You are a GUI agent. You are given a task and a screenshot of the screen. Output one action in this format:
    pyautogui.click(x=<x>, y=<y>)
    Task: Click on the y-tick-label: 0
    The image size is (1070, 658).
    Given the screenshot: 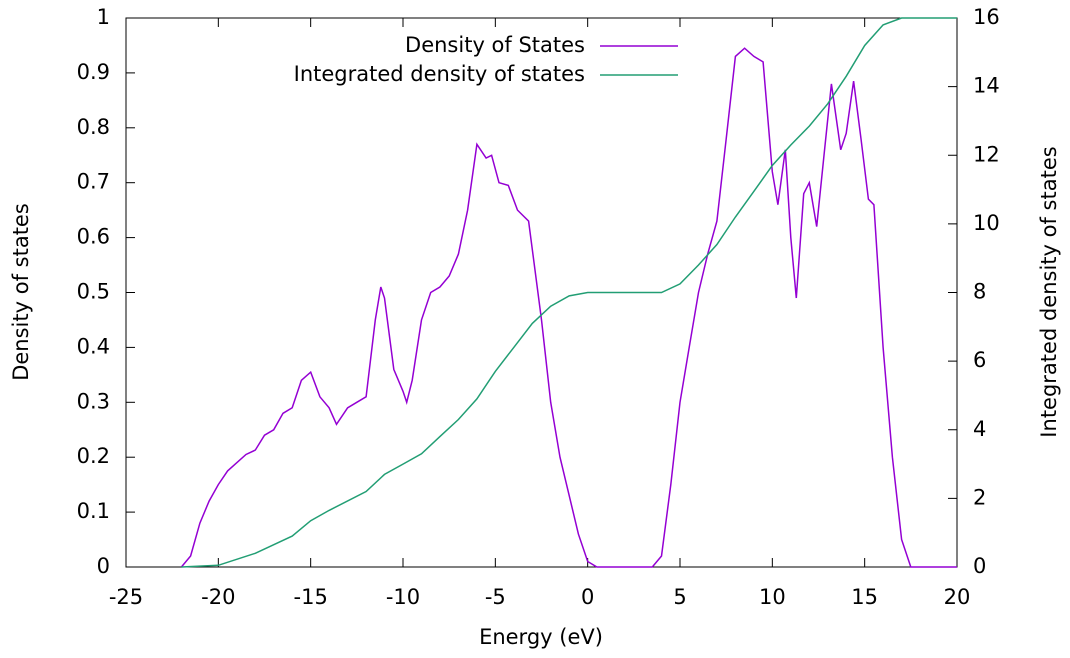 What is the action you would take?
    pyautogui.click(x=103, y=566)
    